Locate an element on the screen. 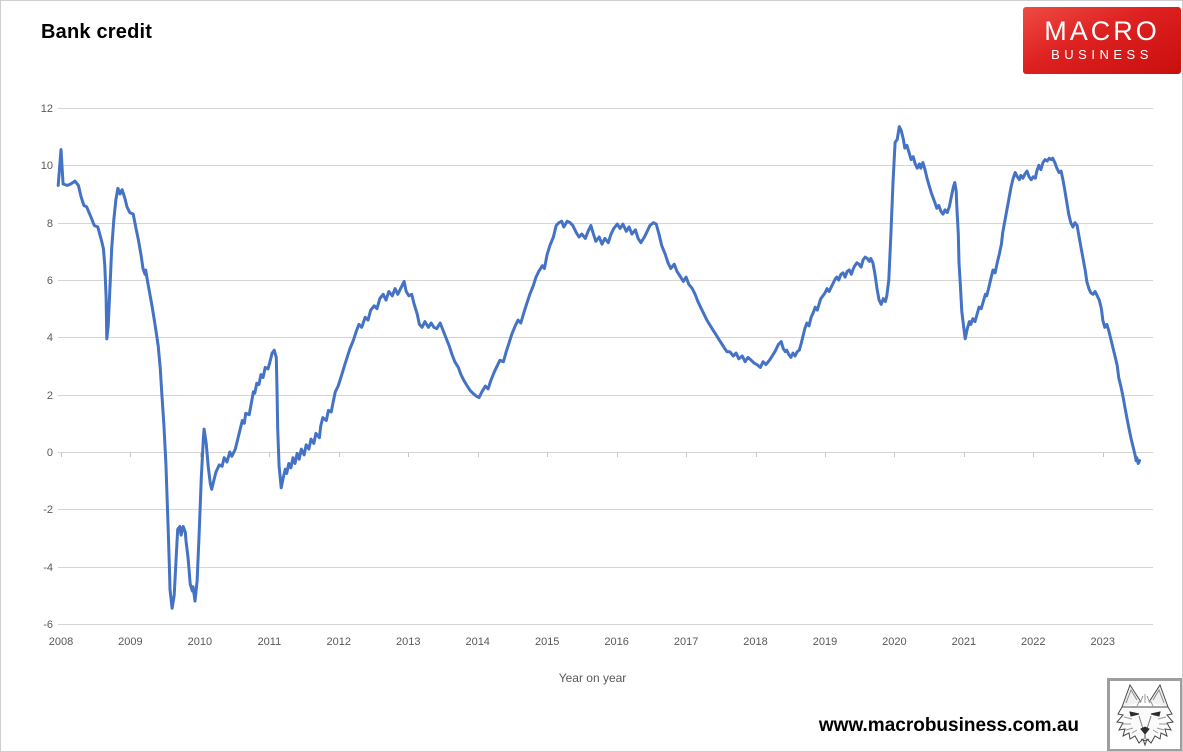 This screenshot has width=1183, height=752. x-axis-title: Year on year is located at coordinates (592, 678).